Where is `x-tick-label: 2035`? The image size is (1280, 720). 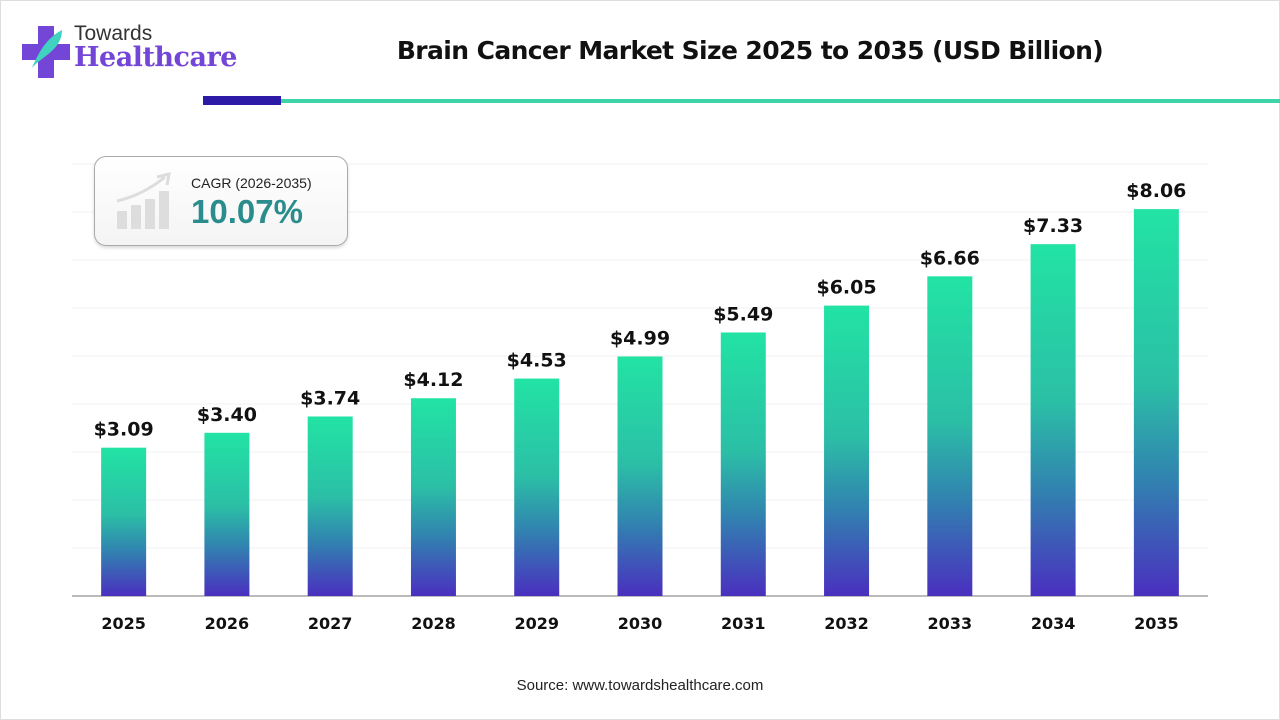
x-tick-label: 2035 is located at coordinates (1156, 623).